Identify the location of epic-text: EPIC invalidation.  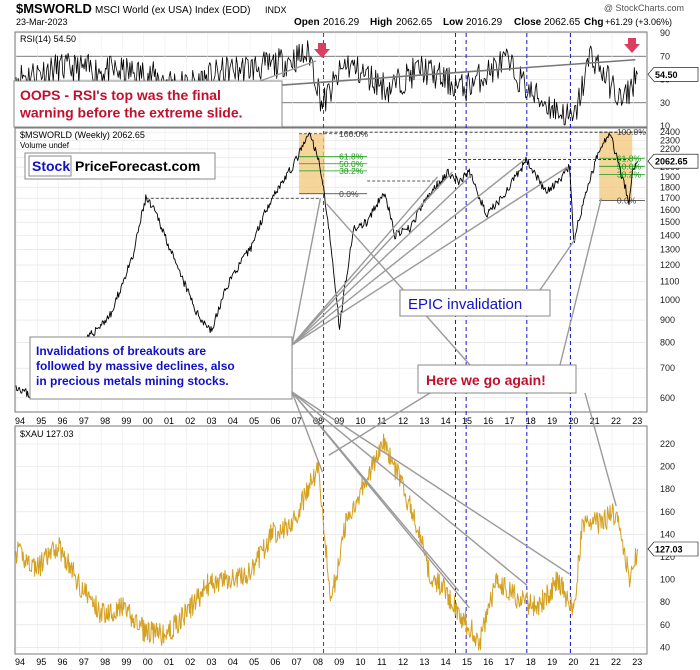
(465, 304).